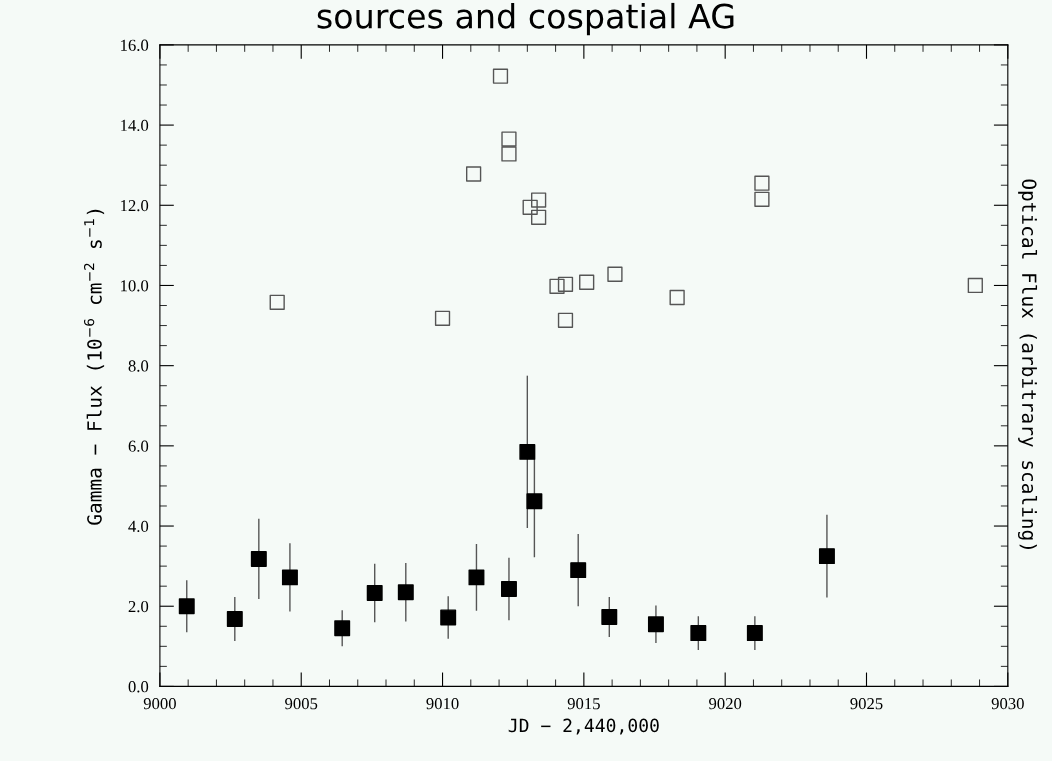  I want to click on y-tick-label: 2.0, so click(138, 606).